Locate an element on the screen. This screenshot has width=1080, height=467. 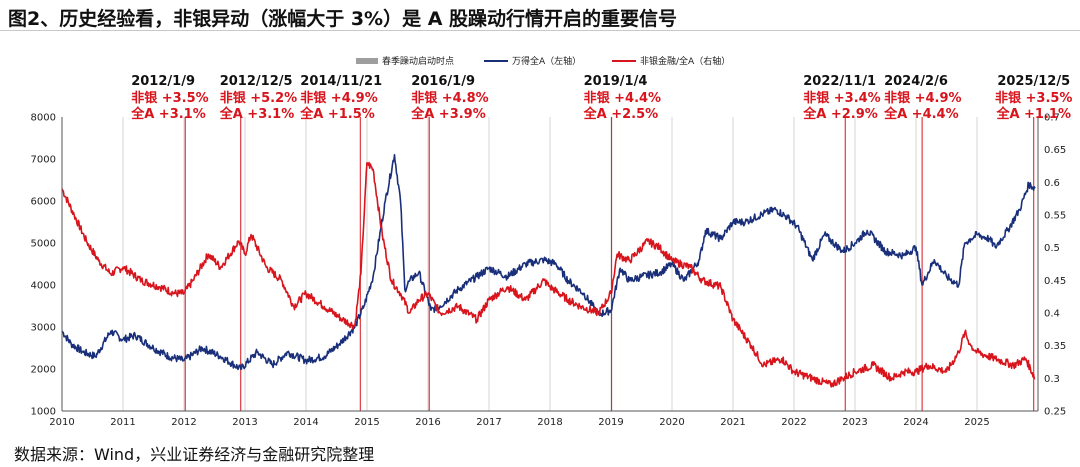
x-tick-label: 2023 is located at coordinates (854, 422).